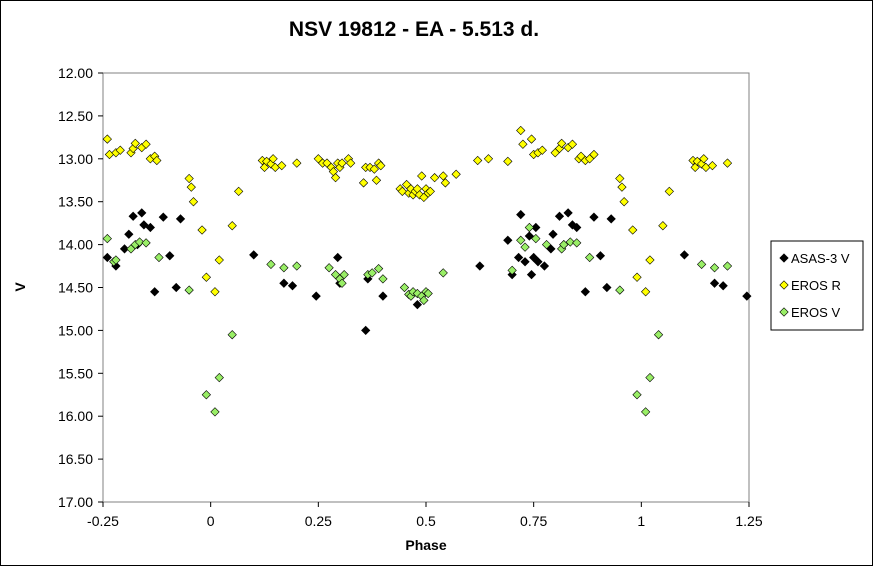 This screenshot has height=567, width=874. I want to click on legend-label: ASAS-3 V, so click(820, 258).